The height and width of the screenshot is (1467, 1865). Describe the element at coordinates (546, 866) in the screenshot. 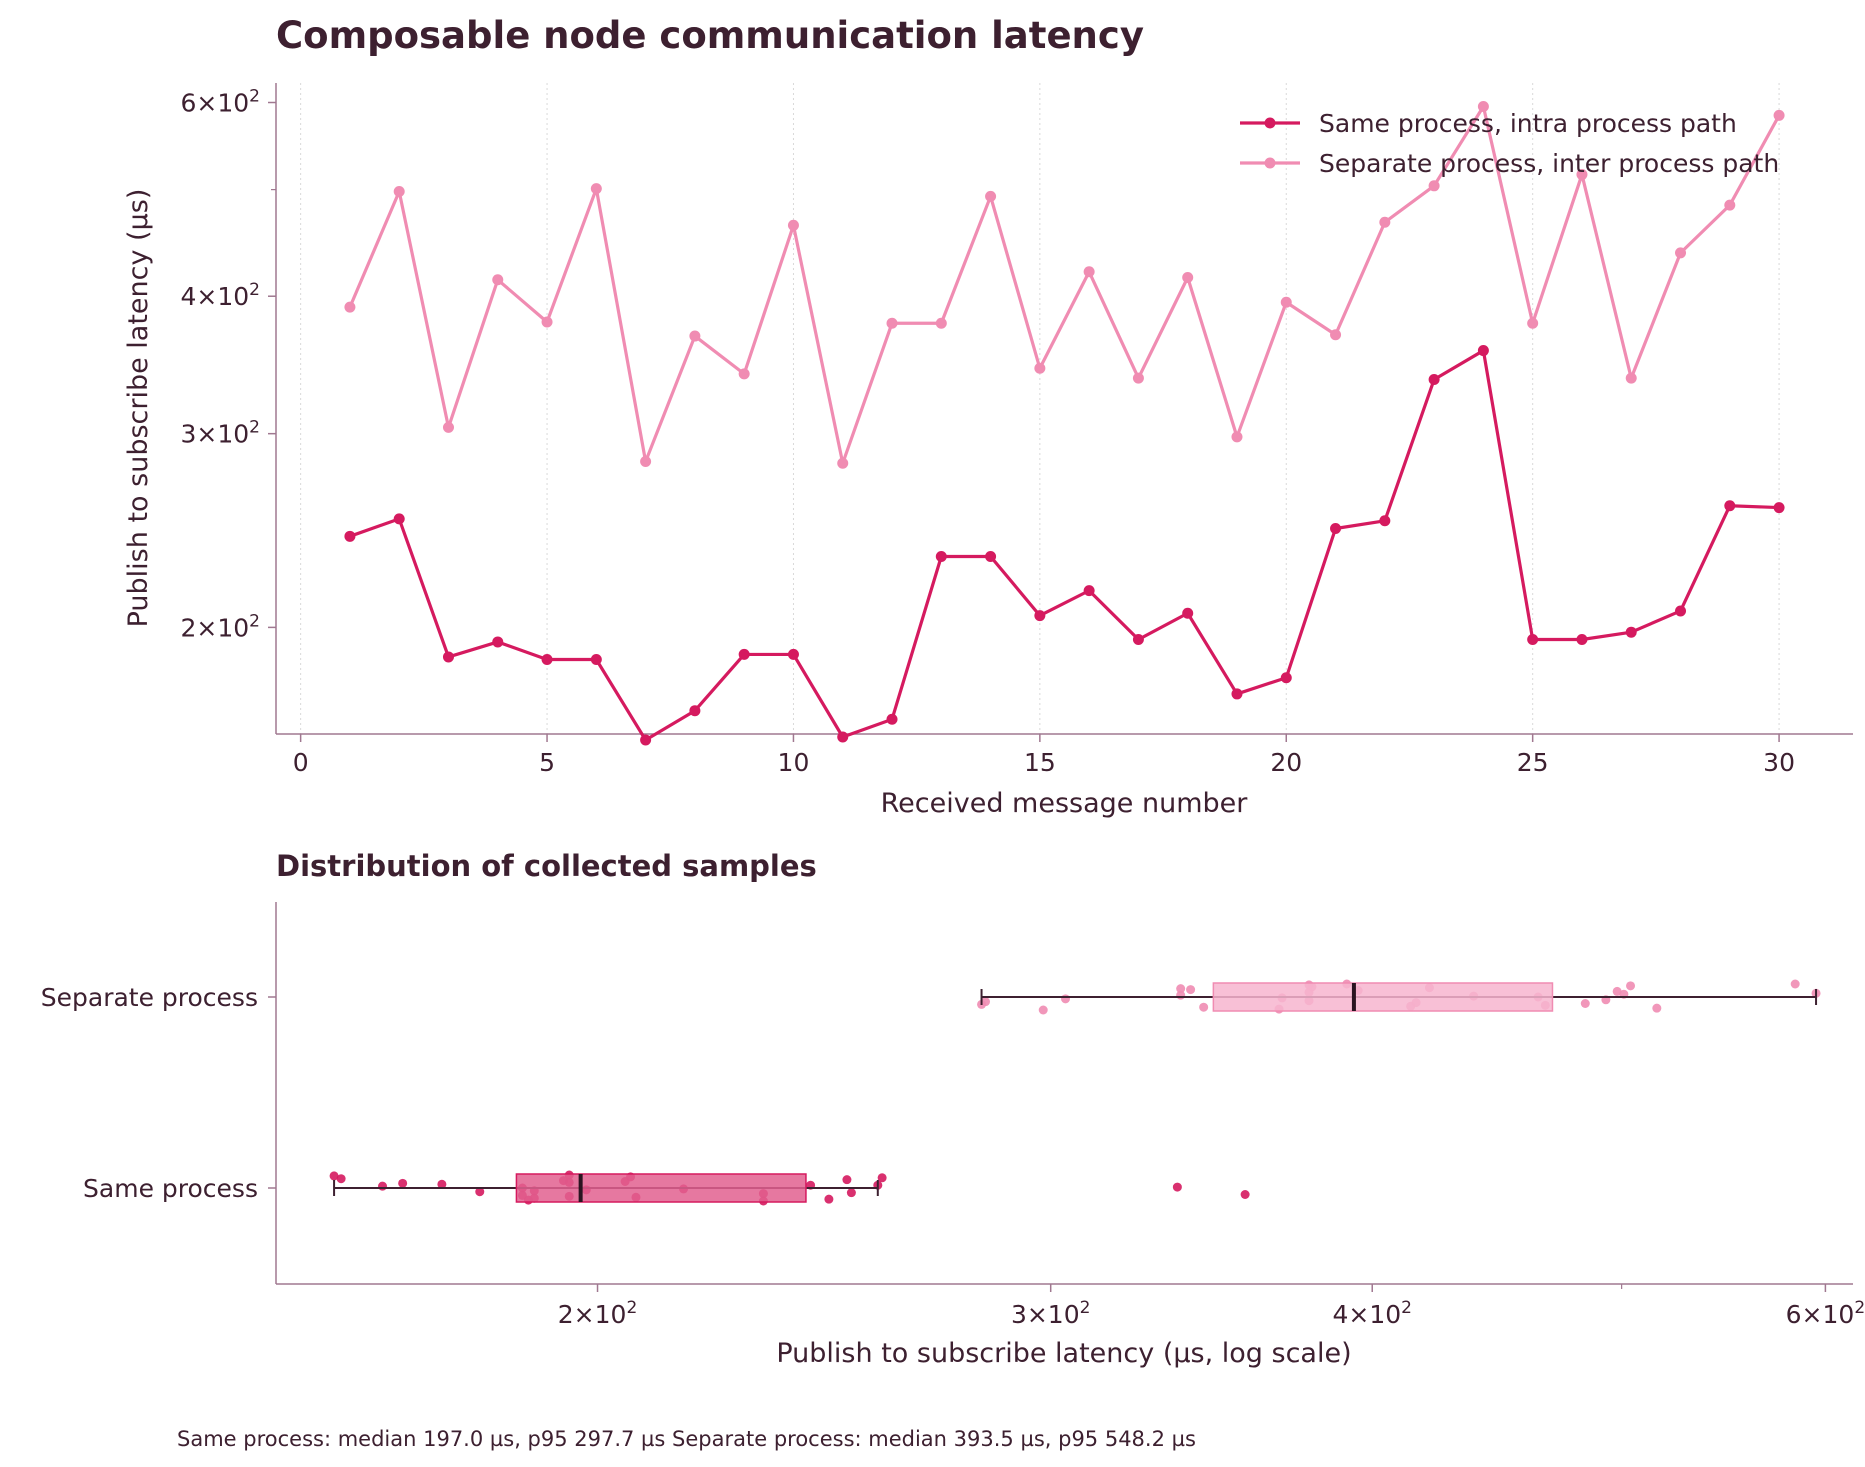

I see `box-chart-title: Distribution of collected samples` at that location.